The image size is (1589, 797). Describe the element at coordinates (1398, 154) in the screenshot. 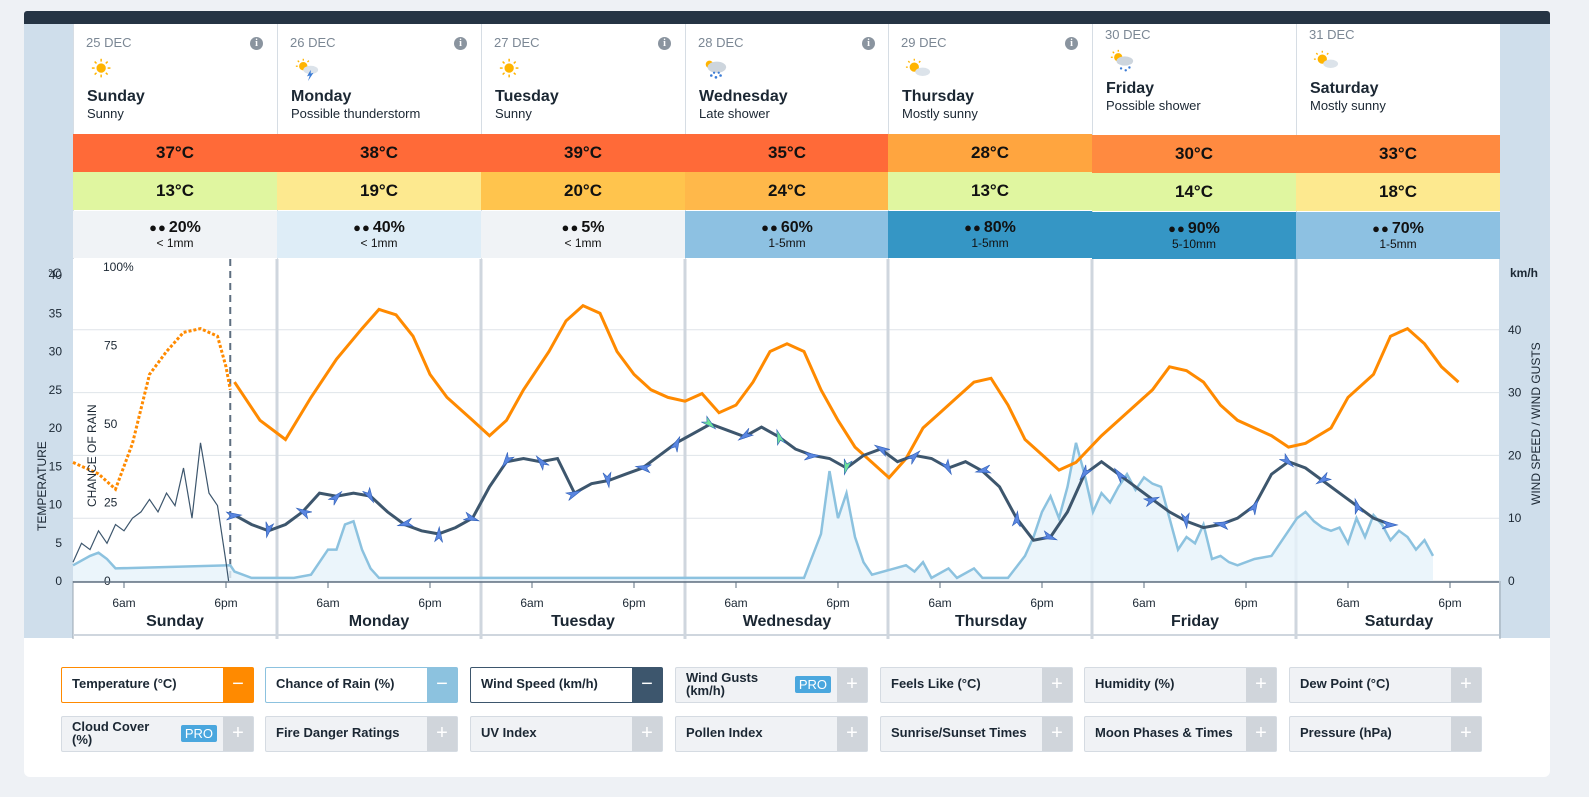

I see `max-temp-cell: 33°C` at that location.